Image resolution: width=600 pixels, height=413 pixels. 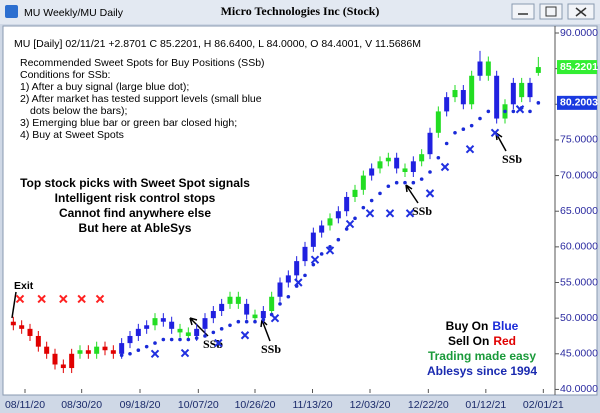 I want to click on x-tick-label: 11/13/20, so click(x=312, y=405).